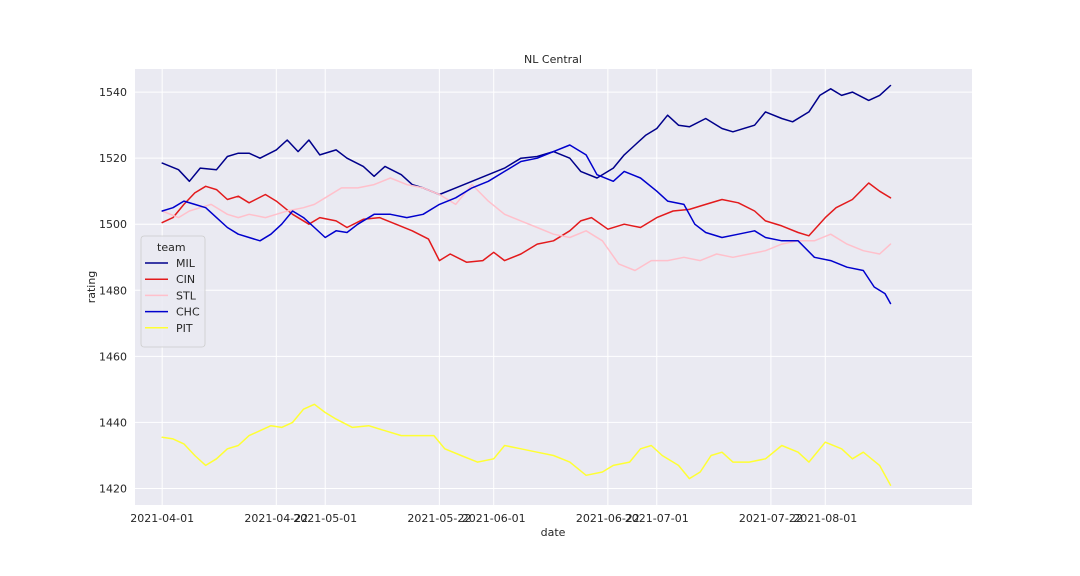 The height and width of the screenshot is (576, 1080). What do you see at coordinates (113, 224) in the screenshot?
I see `y-tick-label: 1500` at bounding box center [113, 224].